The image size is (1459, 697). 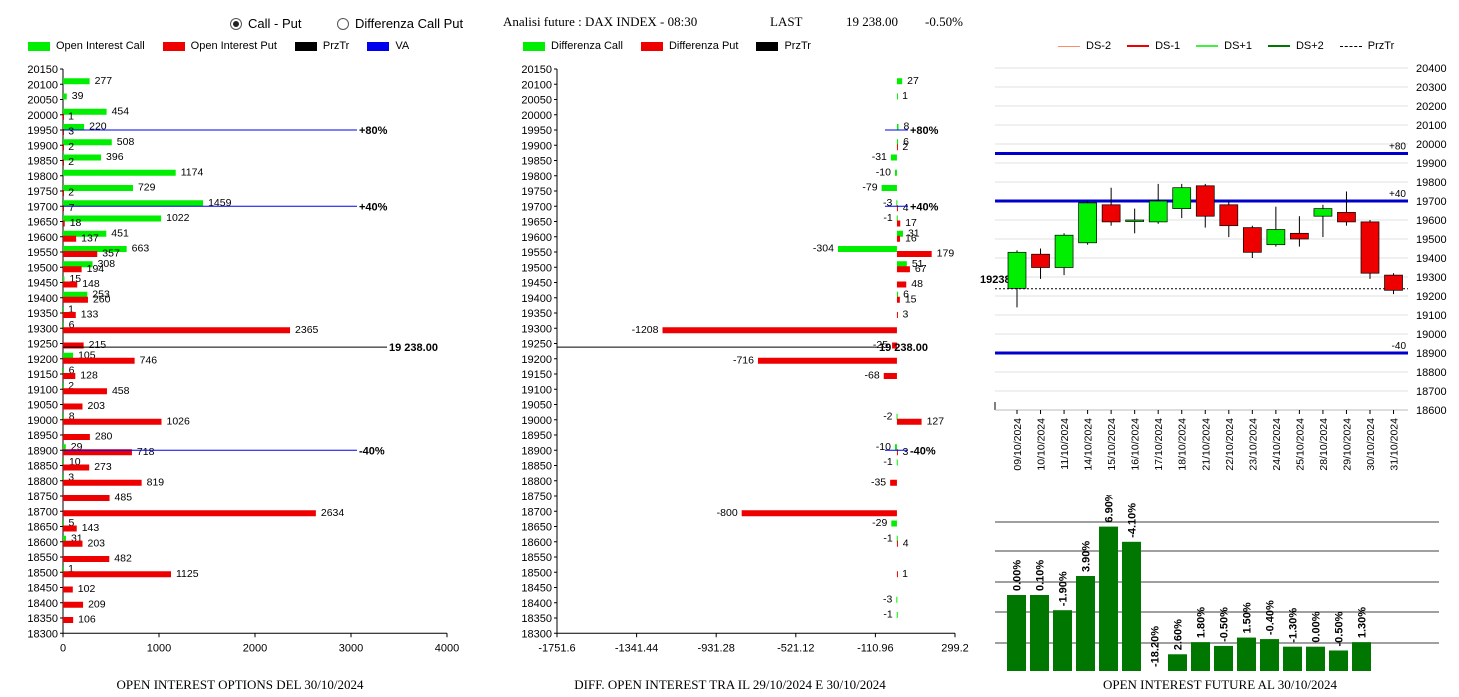 I want to click on y-tick-label: 19350, so click(x=42, y=314).